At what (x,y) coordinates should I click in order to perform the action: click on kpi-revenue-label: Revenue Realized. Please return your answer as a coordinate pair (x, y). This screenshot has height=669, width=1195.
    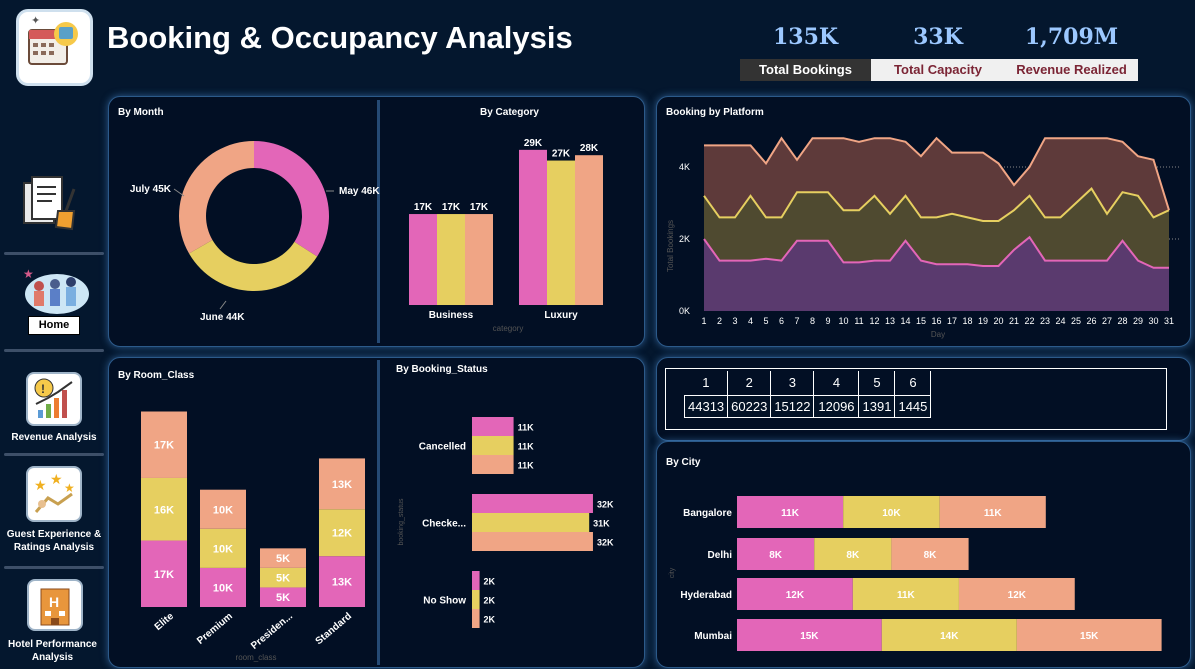
    Looking at the image, I should click on (1071, 70).